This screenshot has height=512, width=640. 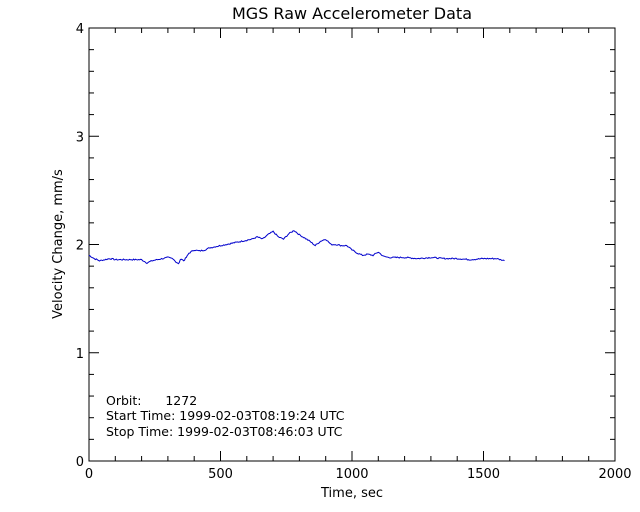 What do you see at coordinates (80, 246) in the screenshot?
I see `y-tick-label: 2` at bounding box center [80, 246].